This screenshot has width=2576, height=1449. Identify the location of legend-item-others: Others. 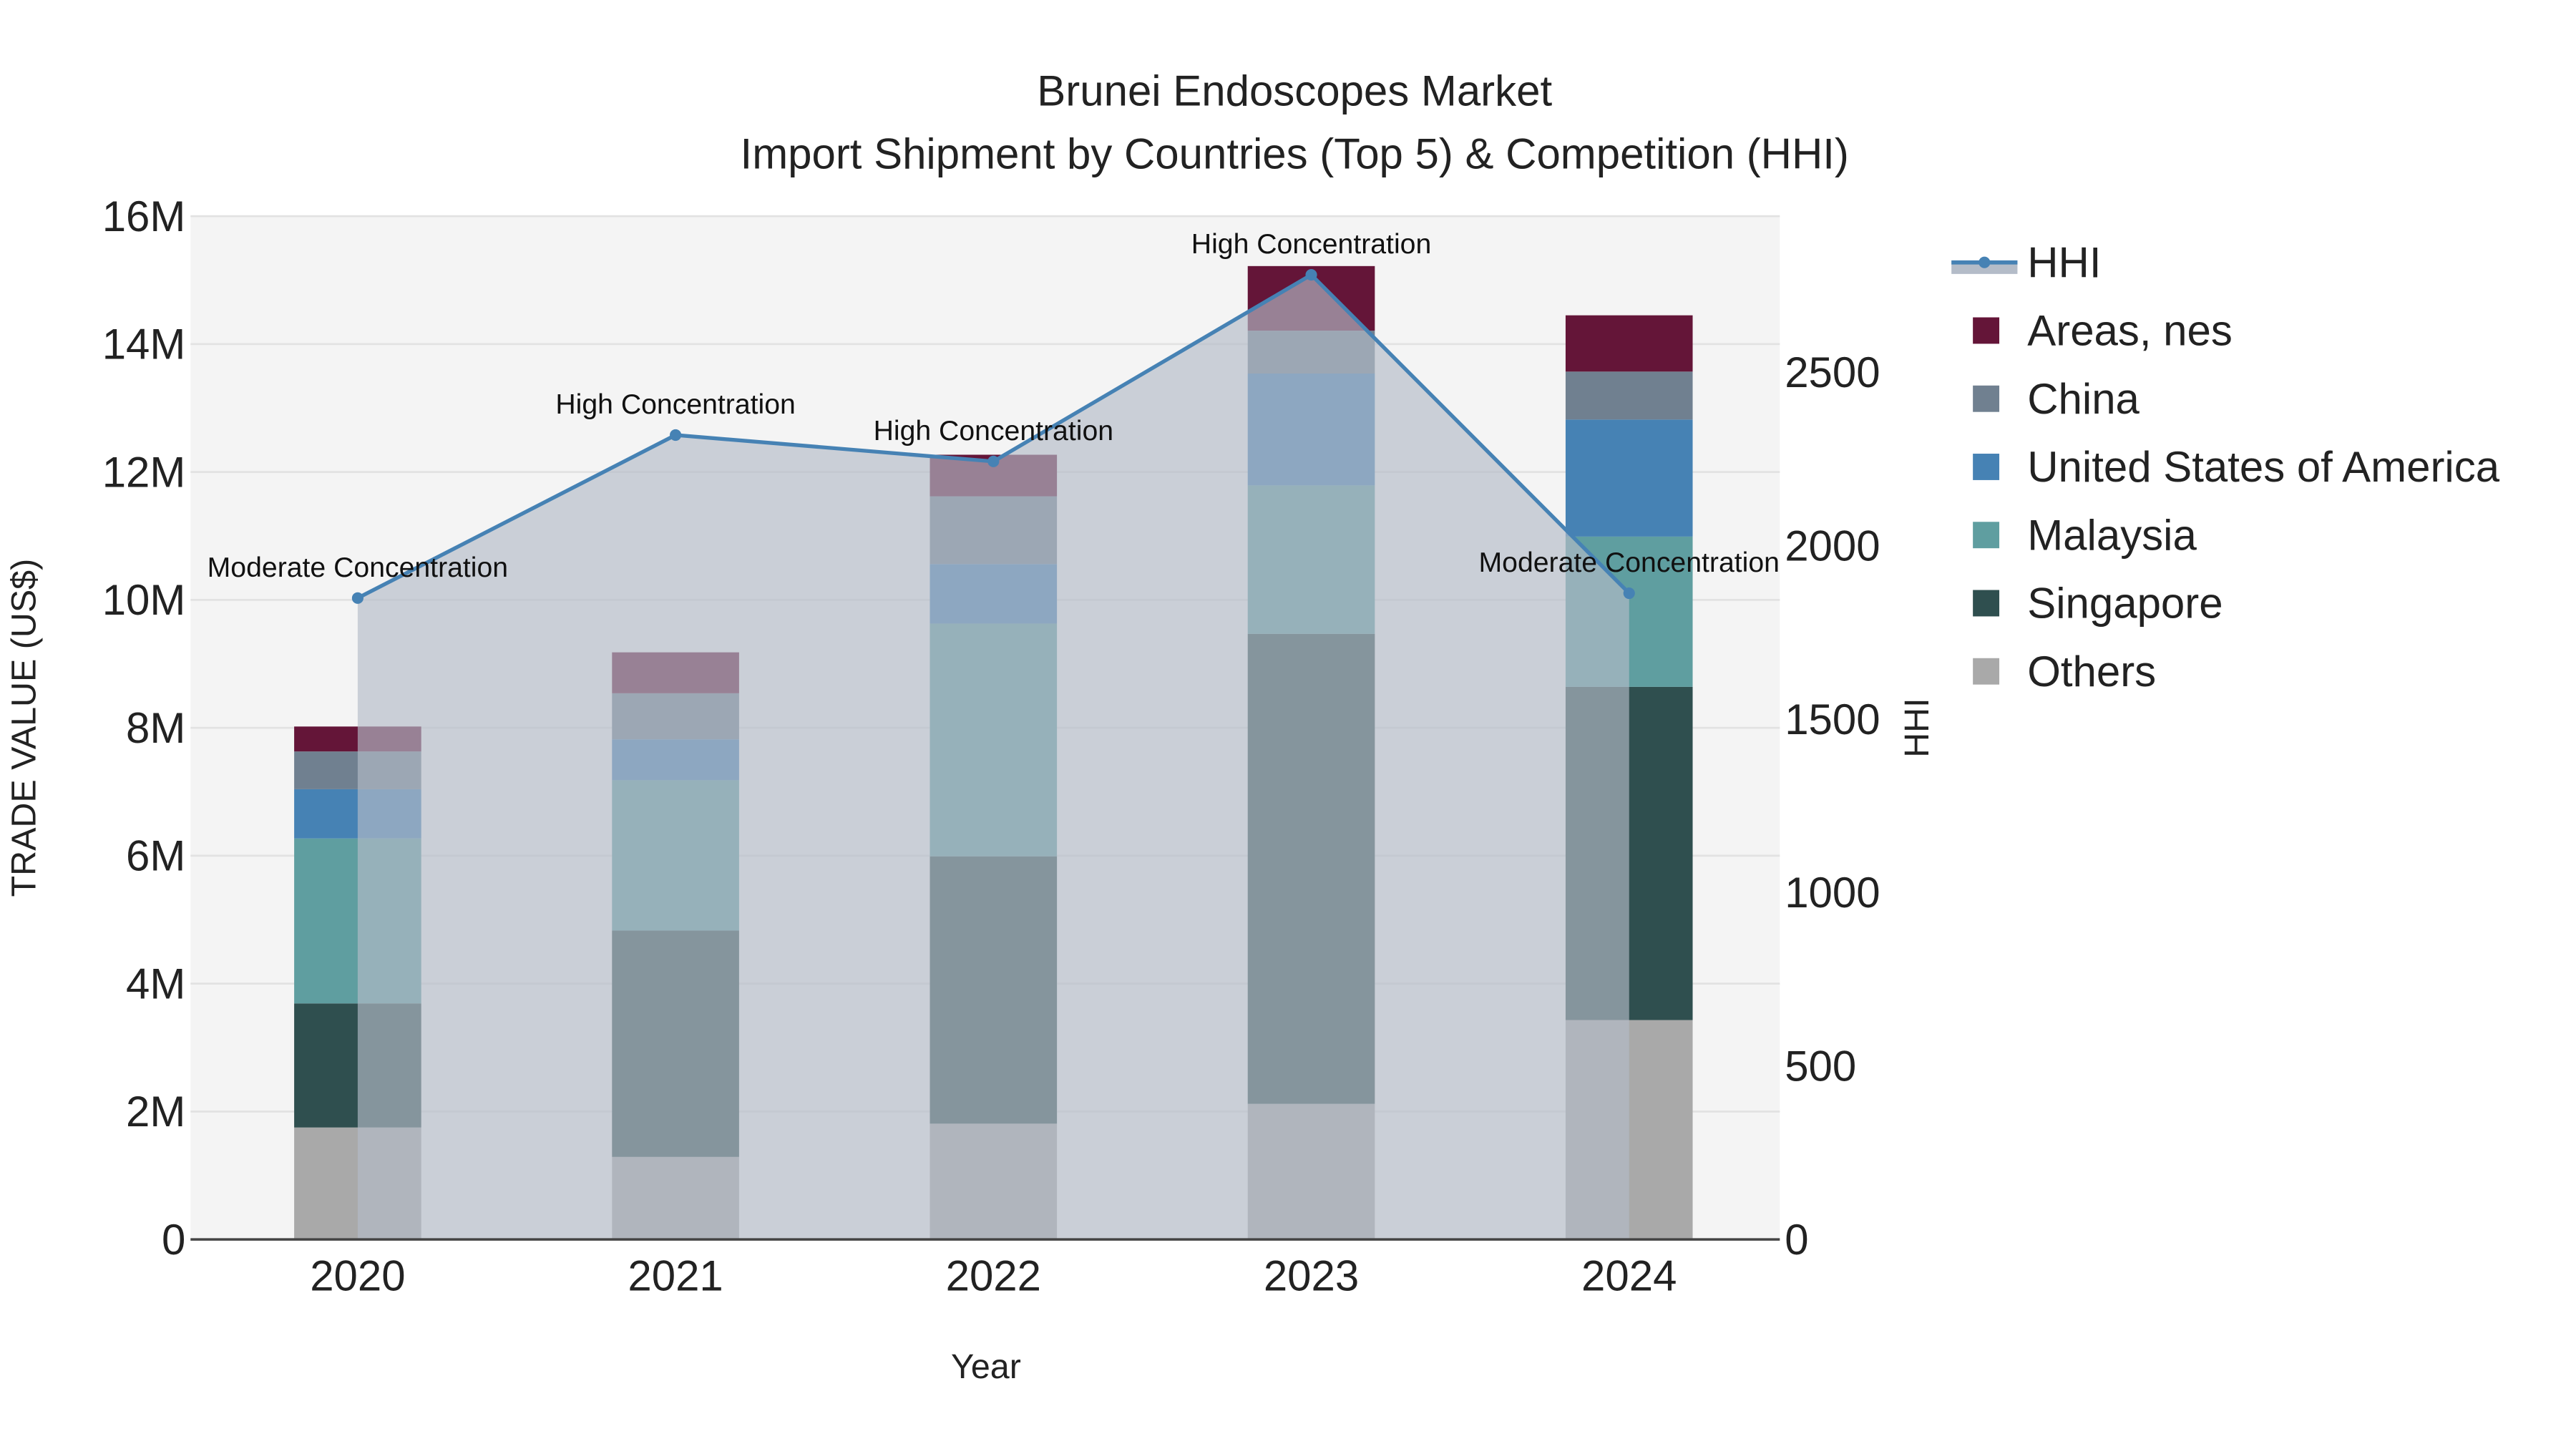
(2064, 672).